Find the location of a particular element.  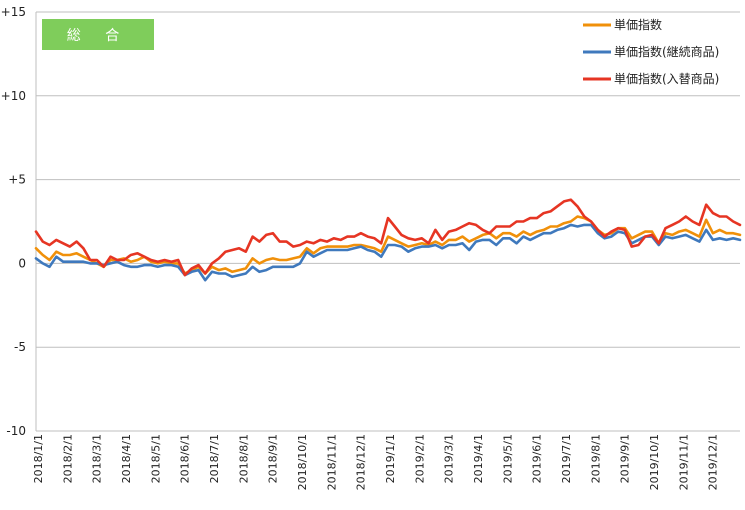

category-badge-label: 総 合 is located at coordinates (98, 36).